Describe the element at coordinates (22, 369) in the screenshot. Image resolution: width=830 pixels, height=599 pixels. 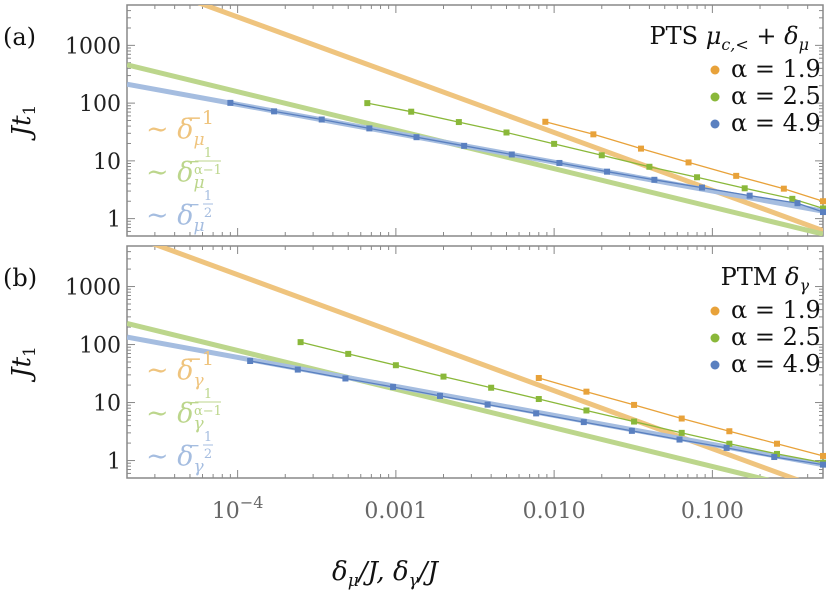
I see `ylabel-main: Jt` at that location.